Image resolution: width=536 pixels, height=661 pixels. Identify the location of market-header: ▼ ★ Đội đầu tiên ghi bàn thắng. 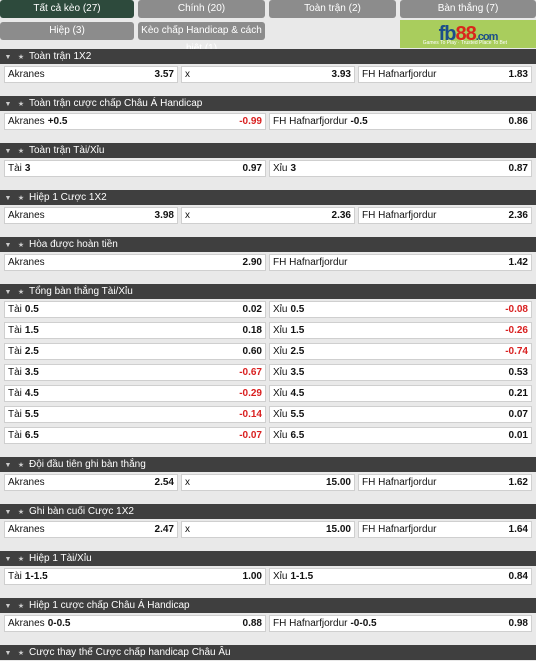
(268, 464).